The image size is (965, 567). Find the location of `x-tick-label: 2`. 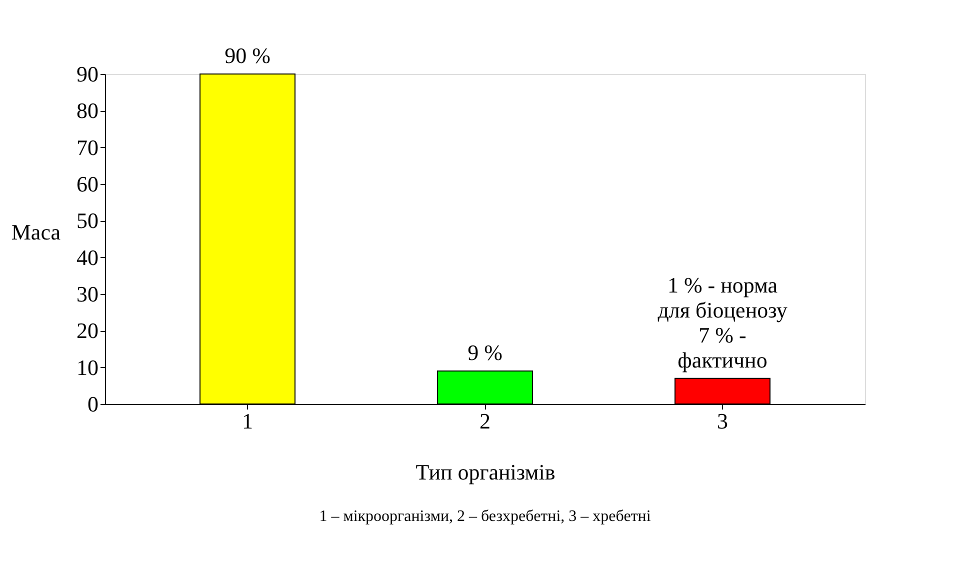

x-tick-label: 2 is located at coordinates (485, 421).